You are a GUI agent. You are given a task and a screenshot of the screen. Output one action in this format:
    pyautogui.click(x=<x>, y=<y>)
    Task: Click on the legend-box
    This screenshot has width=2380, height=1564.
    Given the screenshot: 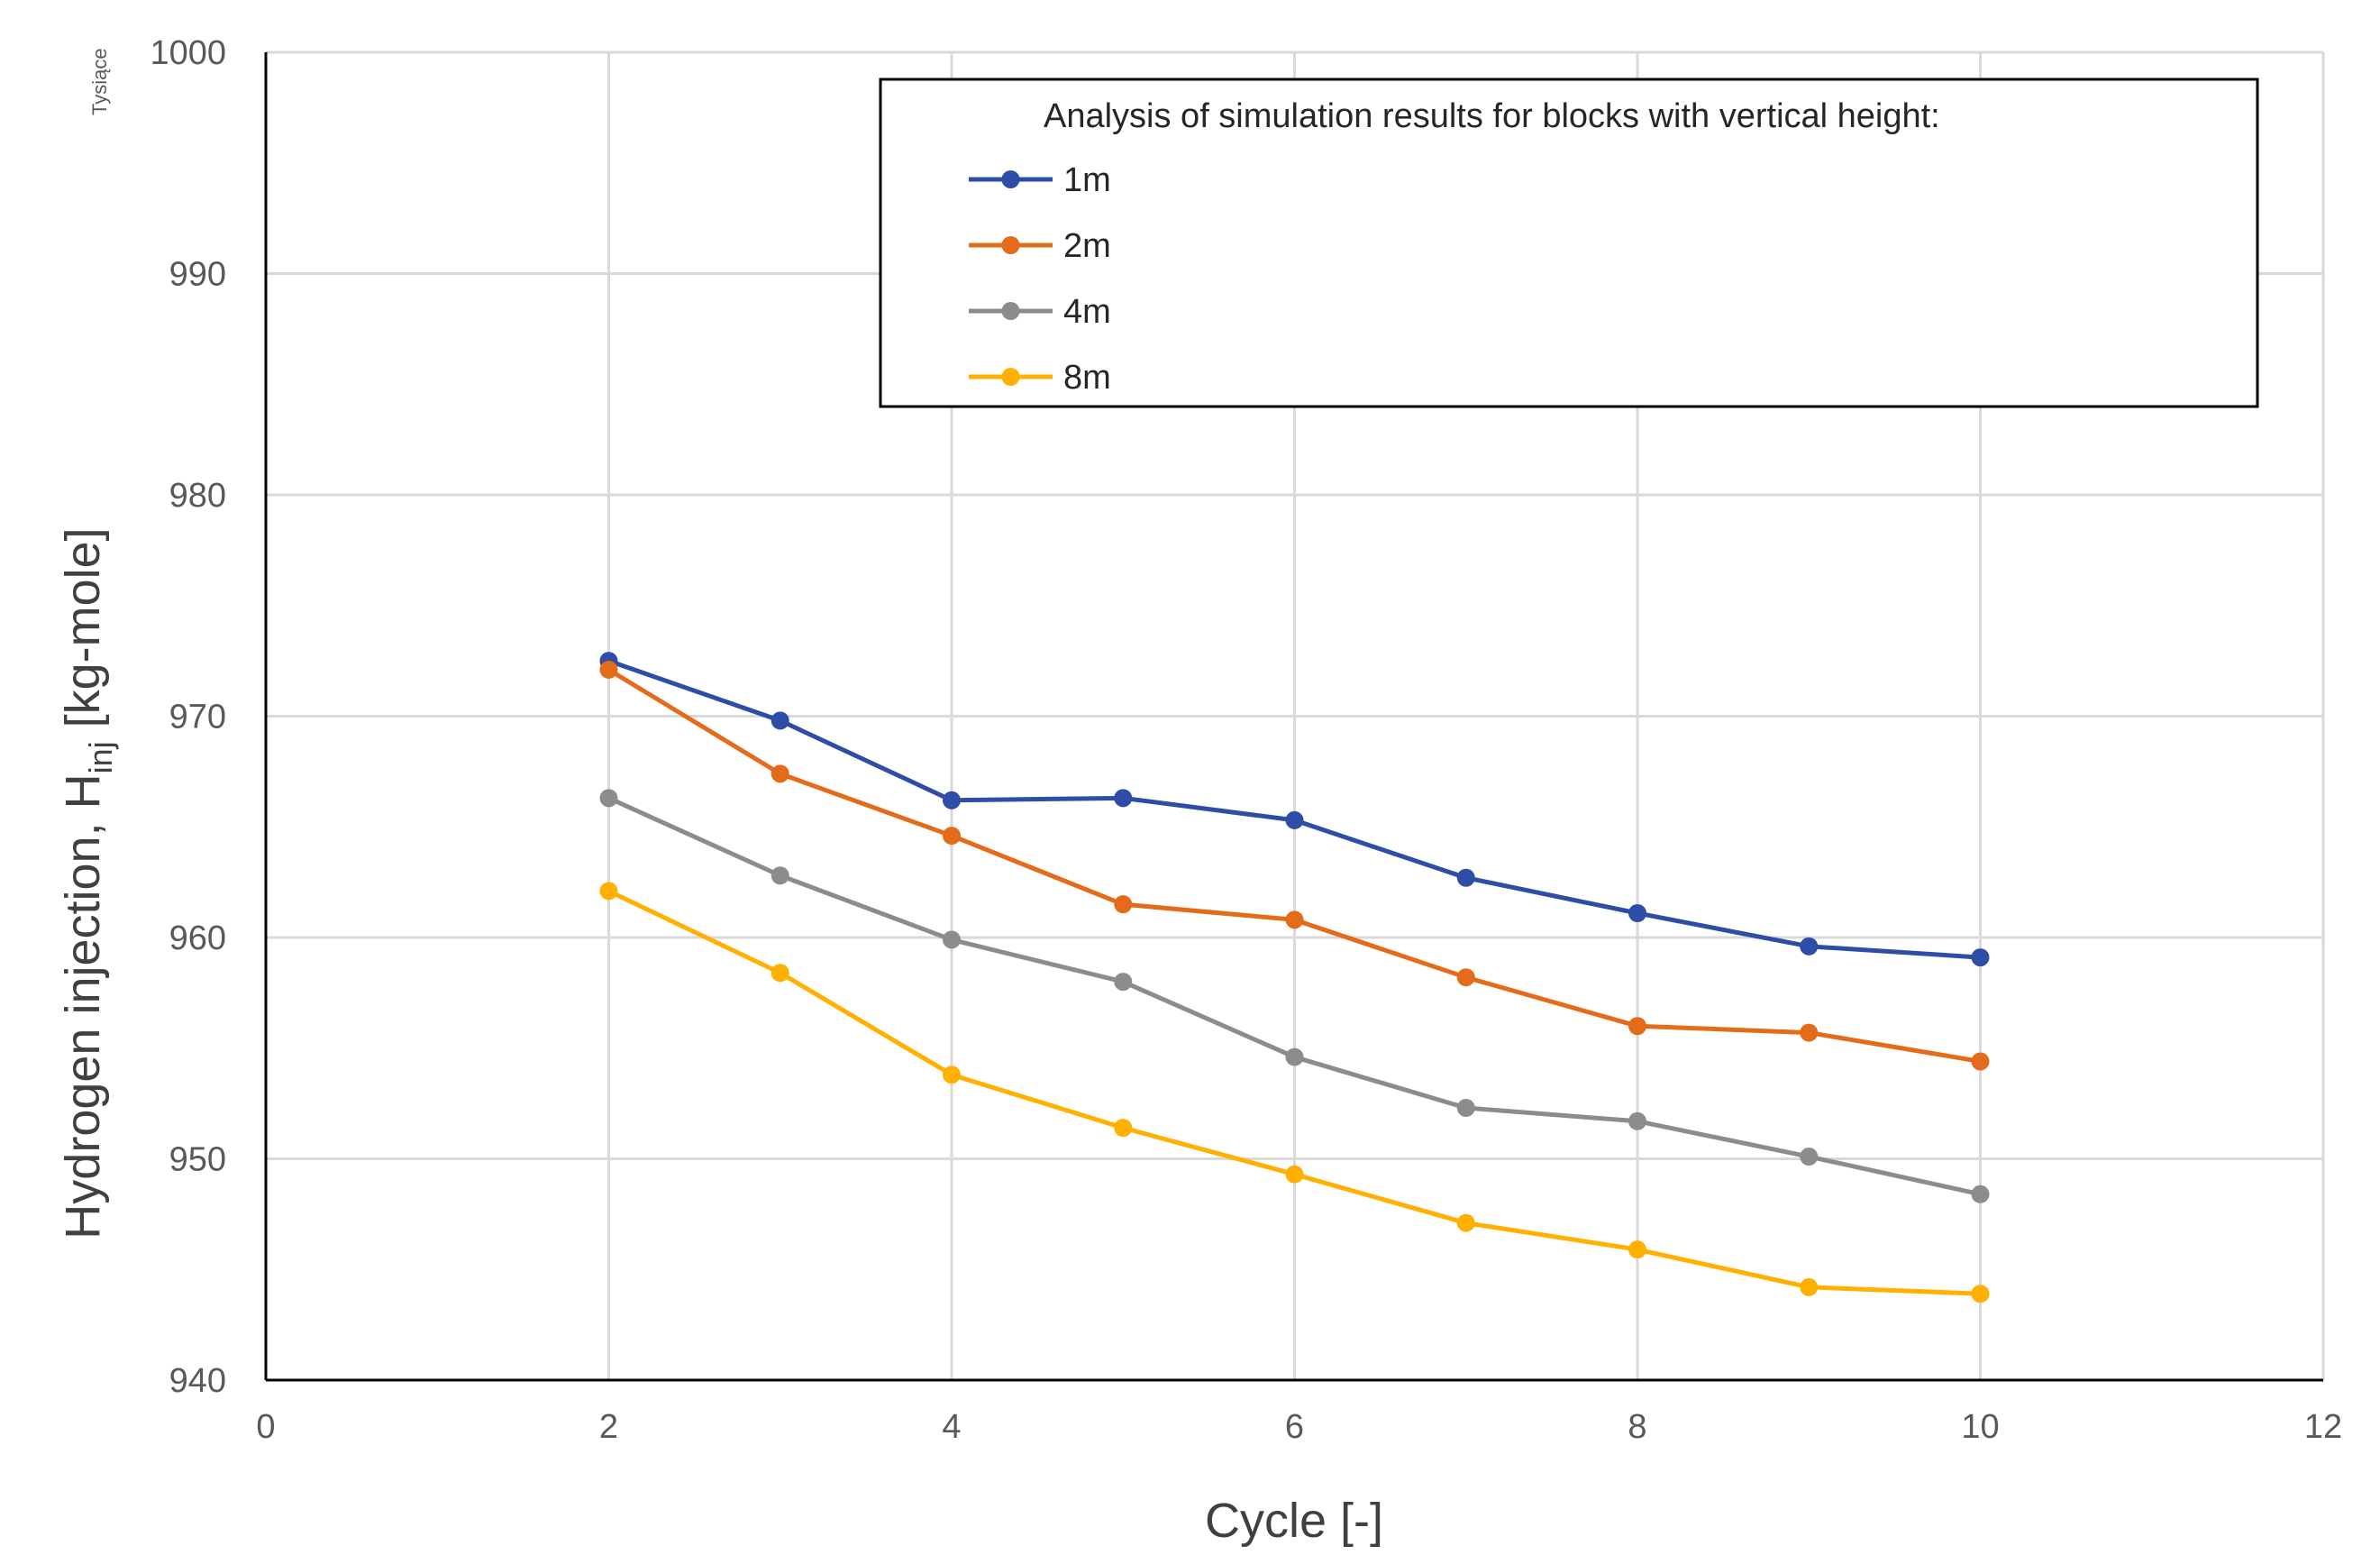 What is the action you would take?
    pyautogui.click(x=1569, y=243)
    